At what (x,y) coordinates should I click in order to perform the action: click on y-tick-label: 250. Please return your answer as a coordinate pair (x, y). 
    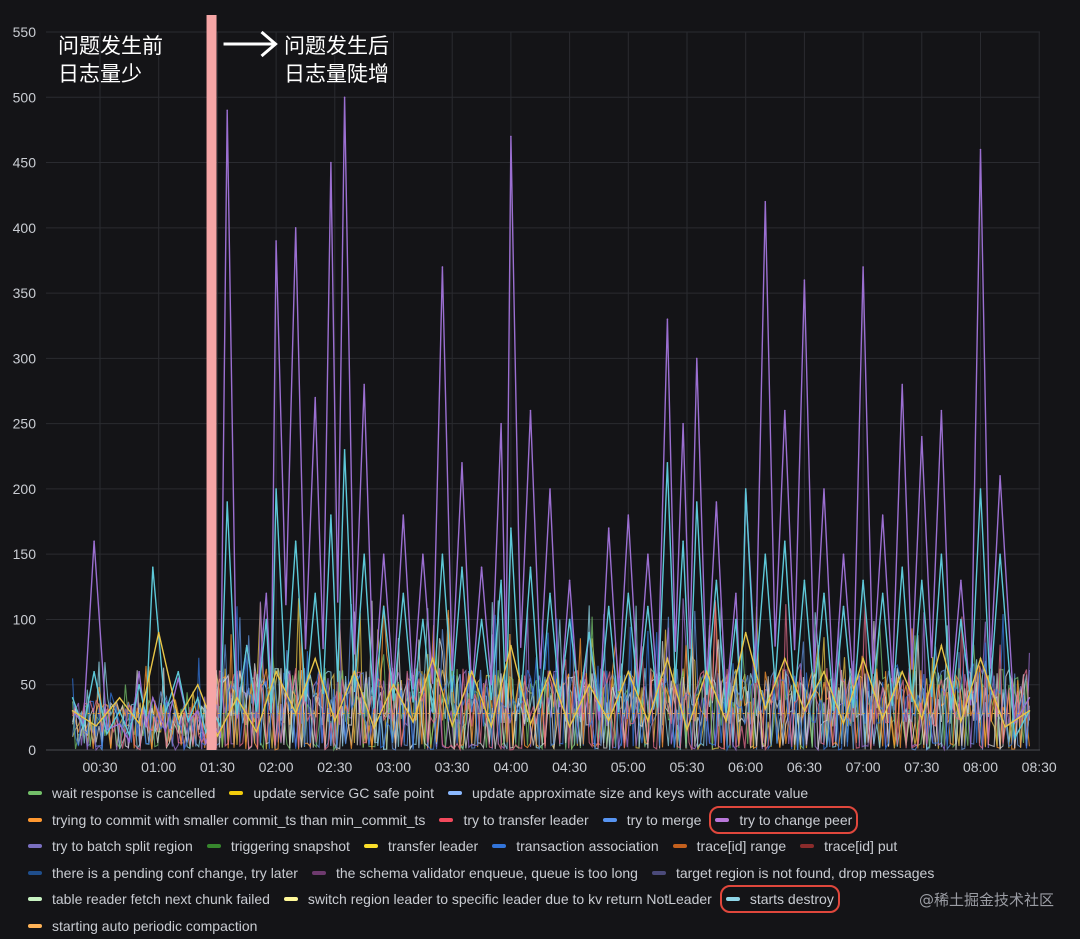
    Looking at the image, I should click on (25, 424).